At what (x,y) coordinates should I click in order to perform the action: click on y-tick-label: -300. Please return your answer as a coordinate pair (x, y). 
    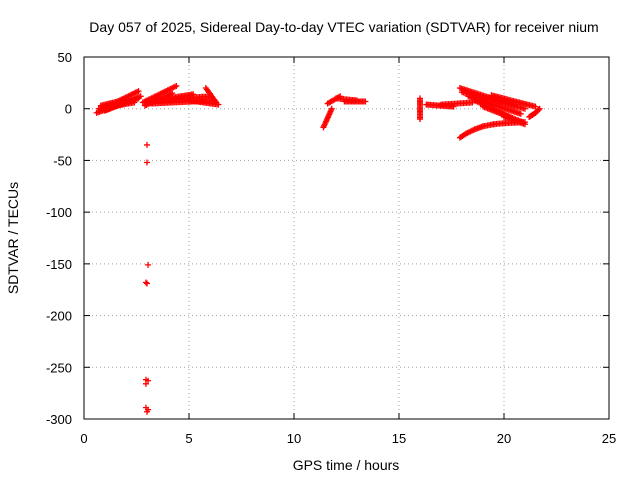
    Looking at the image, I should click on (59, 419).